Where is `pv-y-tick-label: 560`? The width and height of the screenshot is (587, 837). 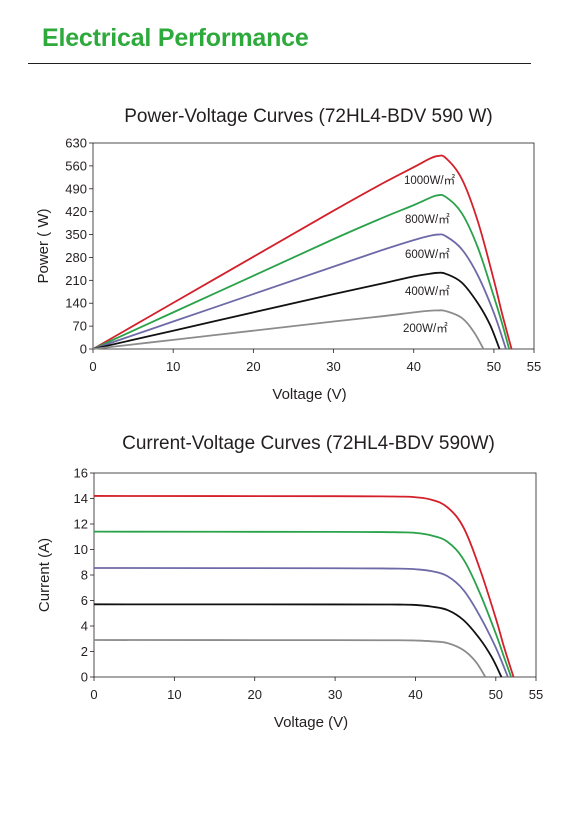
pv-y-tick-label: 560 is located at coordinates (76, 165).